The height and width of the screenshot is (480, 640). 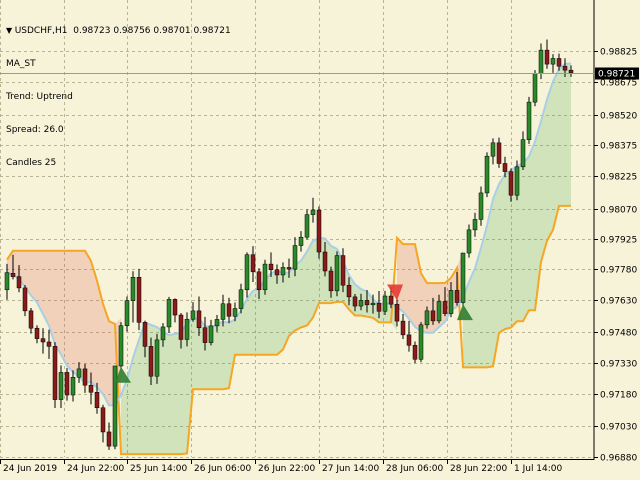 I want to click on y-tick-label: 0.98825, so click(x=618, y=53).